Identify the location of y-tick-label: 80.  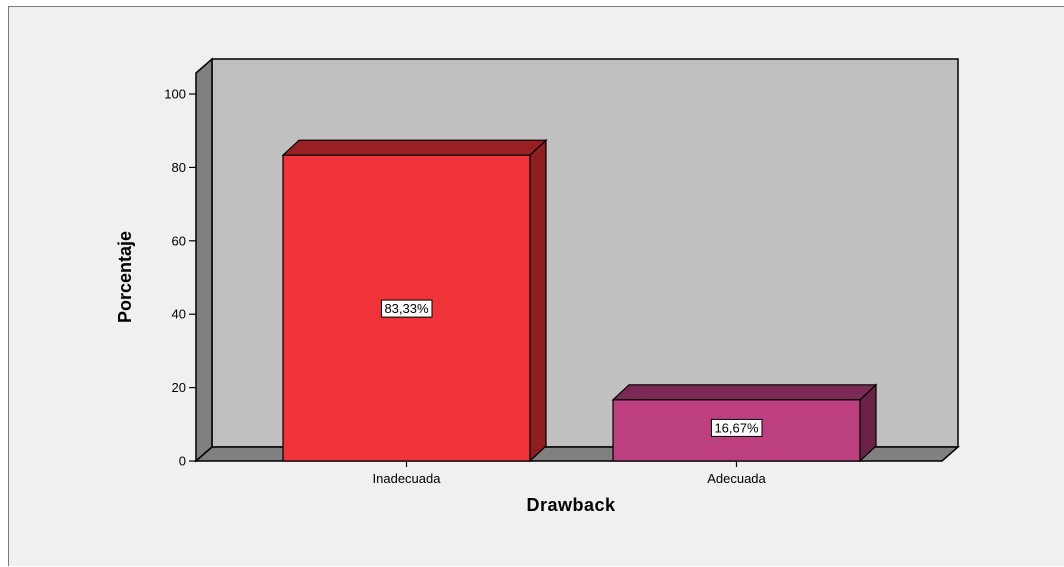
(179, 167).